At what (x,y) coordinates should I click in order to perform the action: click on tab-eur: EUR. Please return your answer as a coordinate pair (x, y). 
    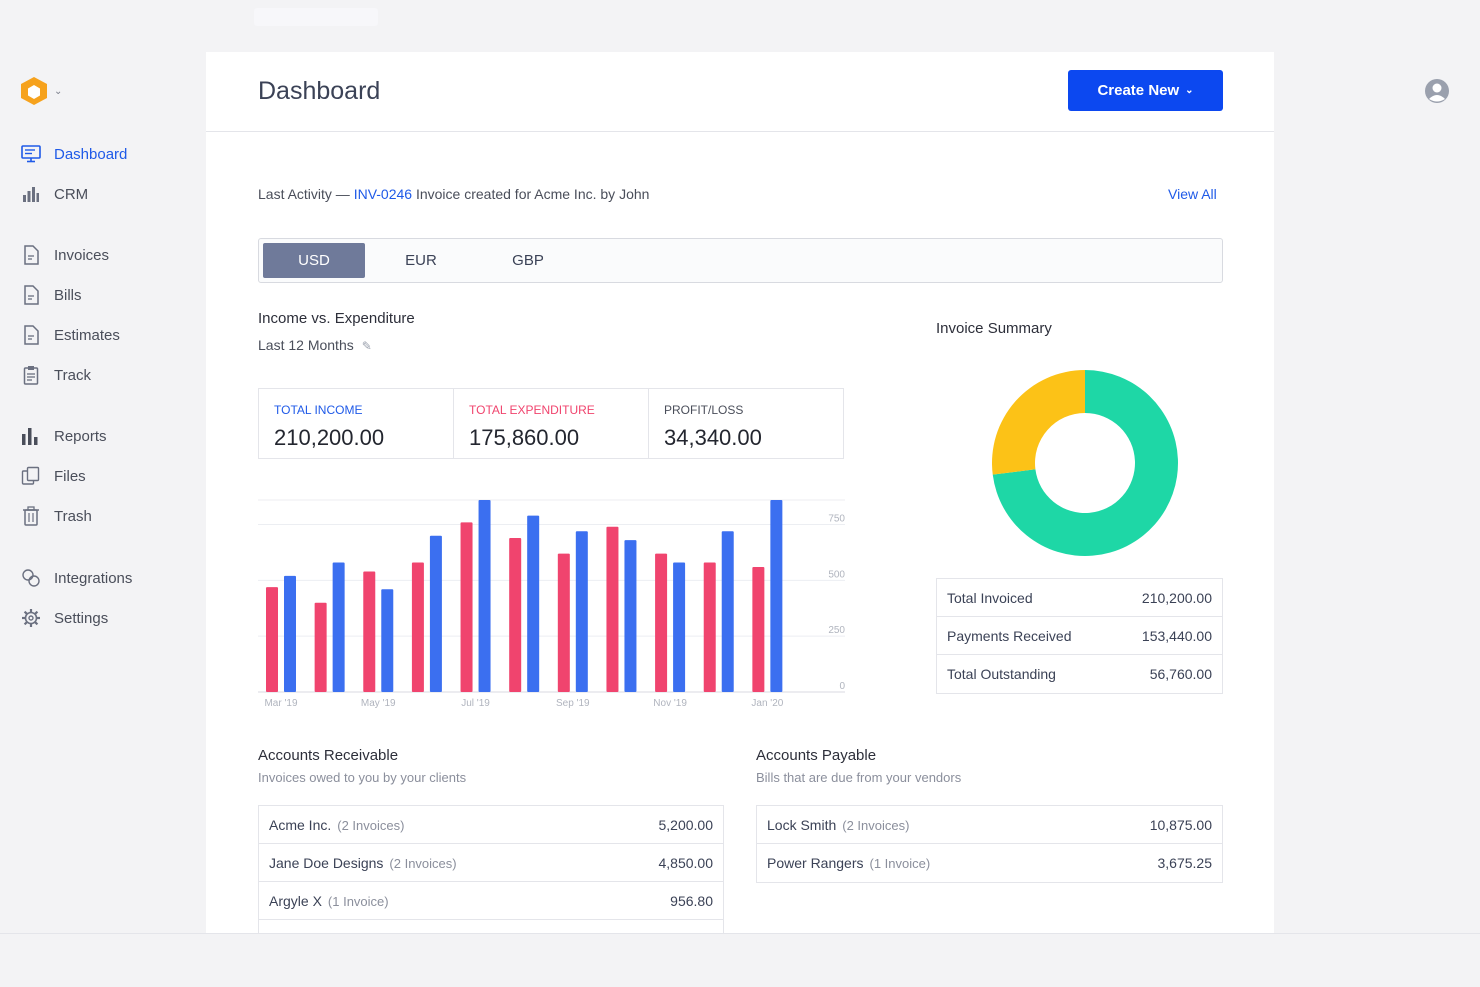
    Looking at the image, I should click on (421, 260).